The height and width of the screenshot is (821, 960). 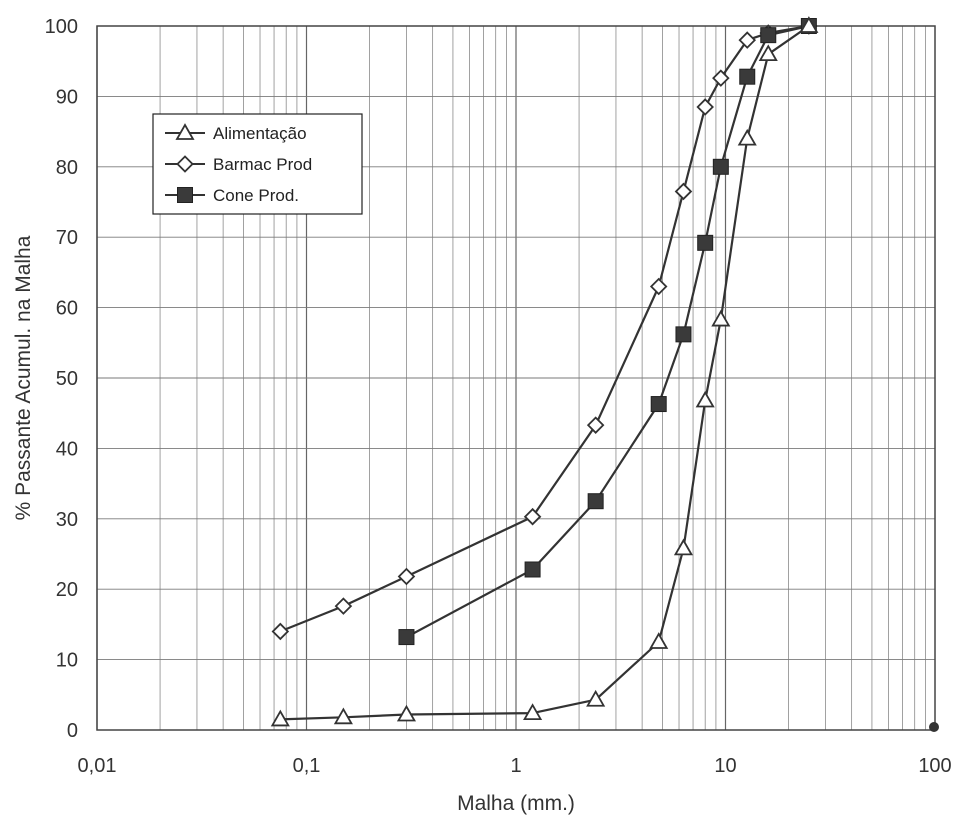 I want to click on x-tick-label: 10, so click(x=725, y=766).